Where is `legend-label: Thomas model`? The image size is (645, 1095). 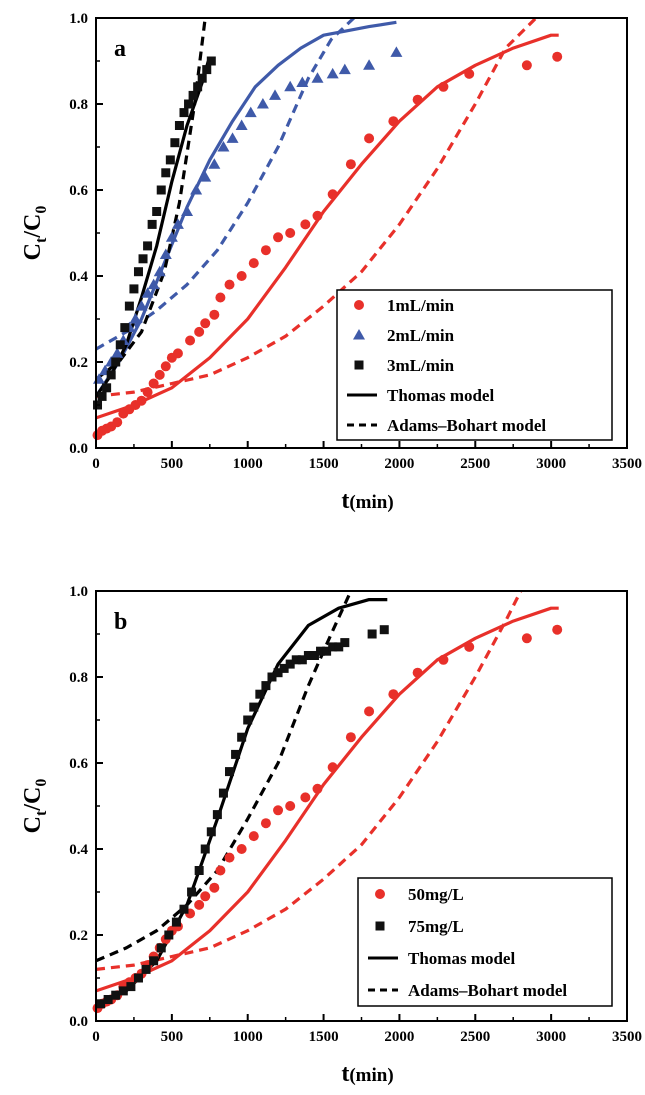 legend-label: Thomas model is located at coordinates (461, 958).